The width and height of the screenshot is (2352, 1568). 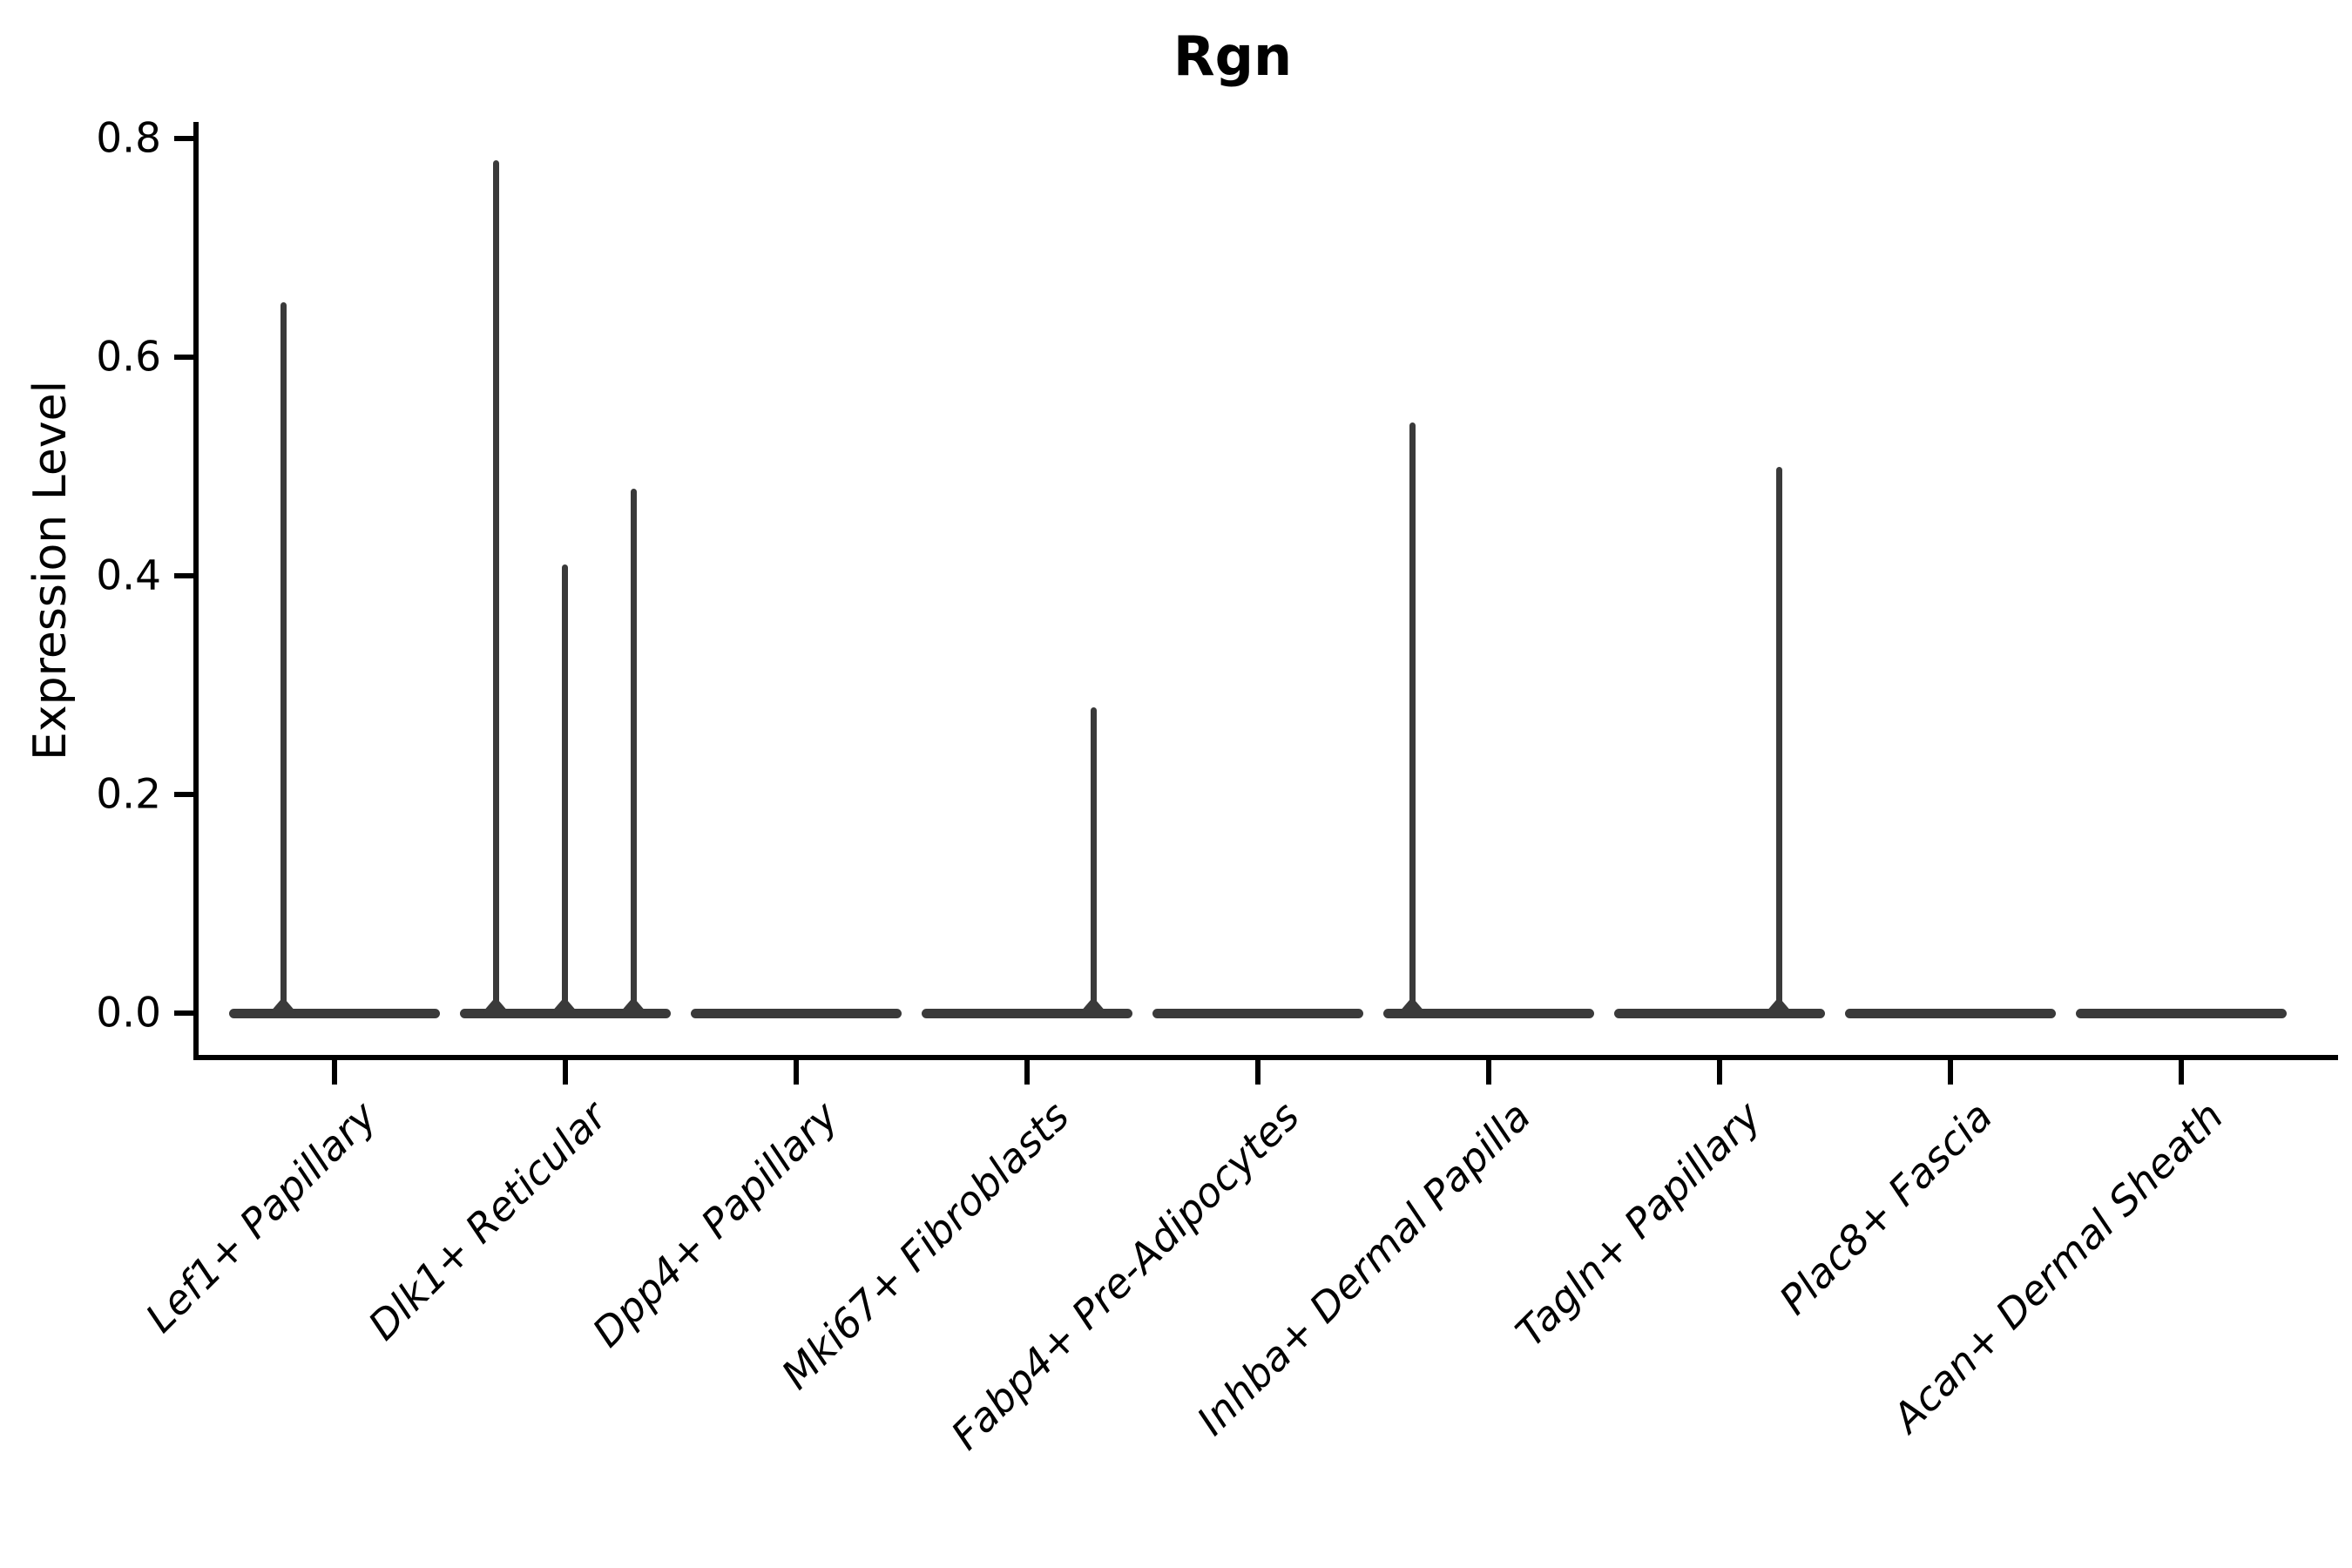 I want to click on y-axis-tick-label: 0.4, so click(x=129, y=575).